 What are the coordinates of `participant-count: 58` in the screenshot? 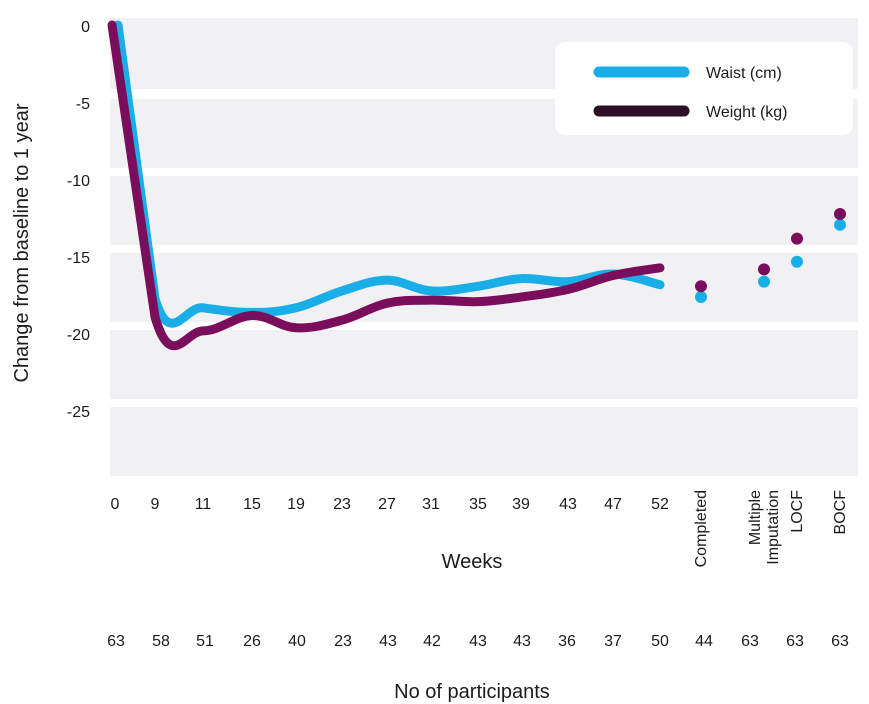 It's located at (161, 641).